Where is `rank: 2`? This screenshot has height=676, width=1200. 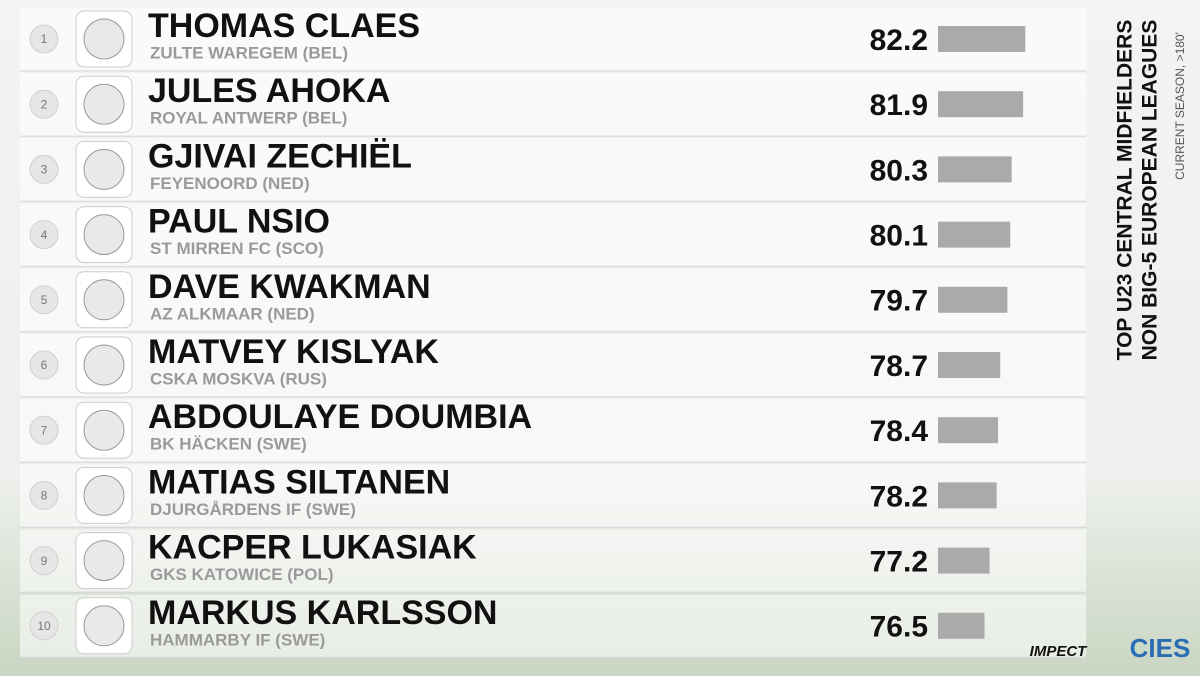
rank: 2 is located at coordinates (44, 104).